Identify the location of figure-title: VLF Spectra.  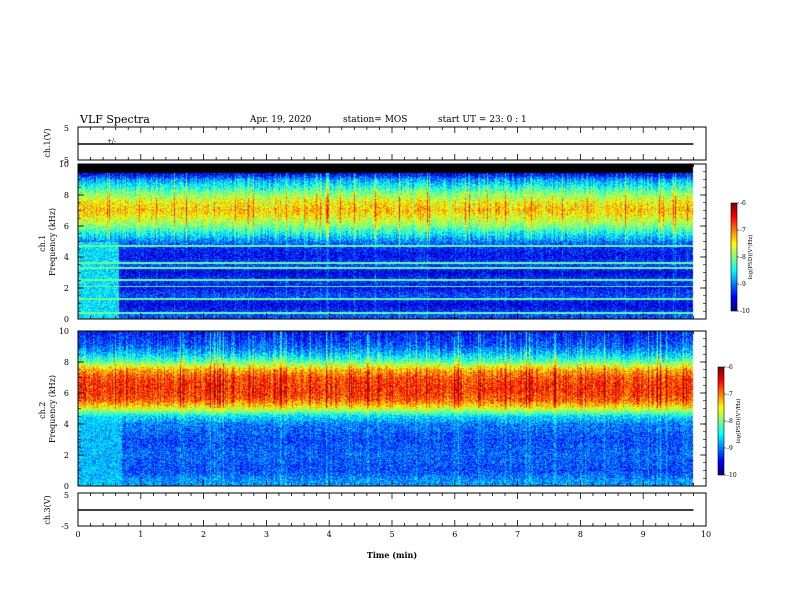
(114, 119).